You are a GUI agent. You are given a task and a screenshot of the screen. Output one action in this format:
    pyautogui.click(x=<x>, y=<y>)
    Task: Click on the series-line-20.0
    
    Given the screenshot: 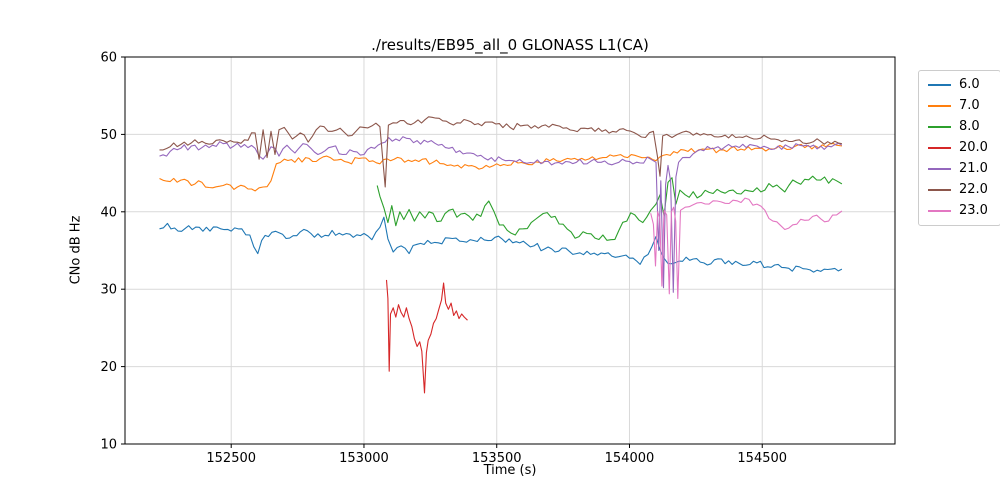 What is the action you would take?
    pyautogui.click(x=426, y=336)
    